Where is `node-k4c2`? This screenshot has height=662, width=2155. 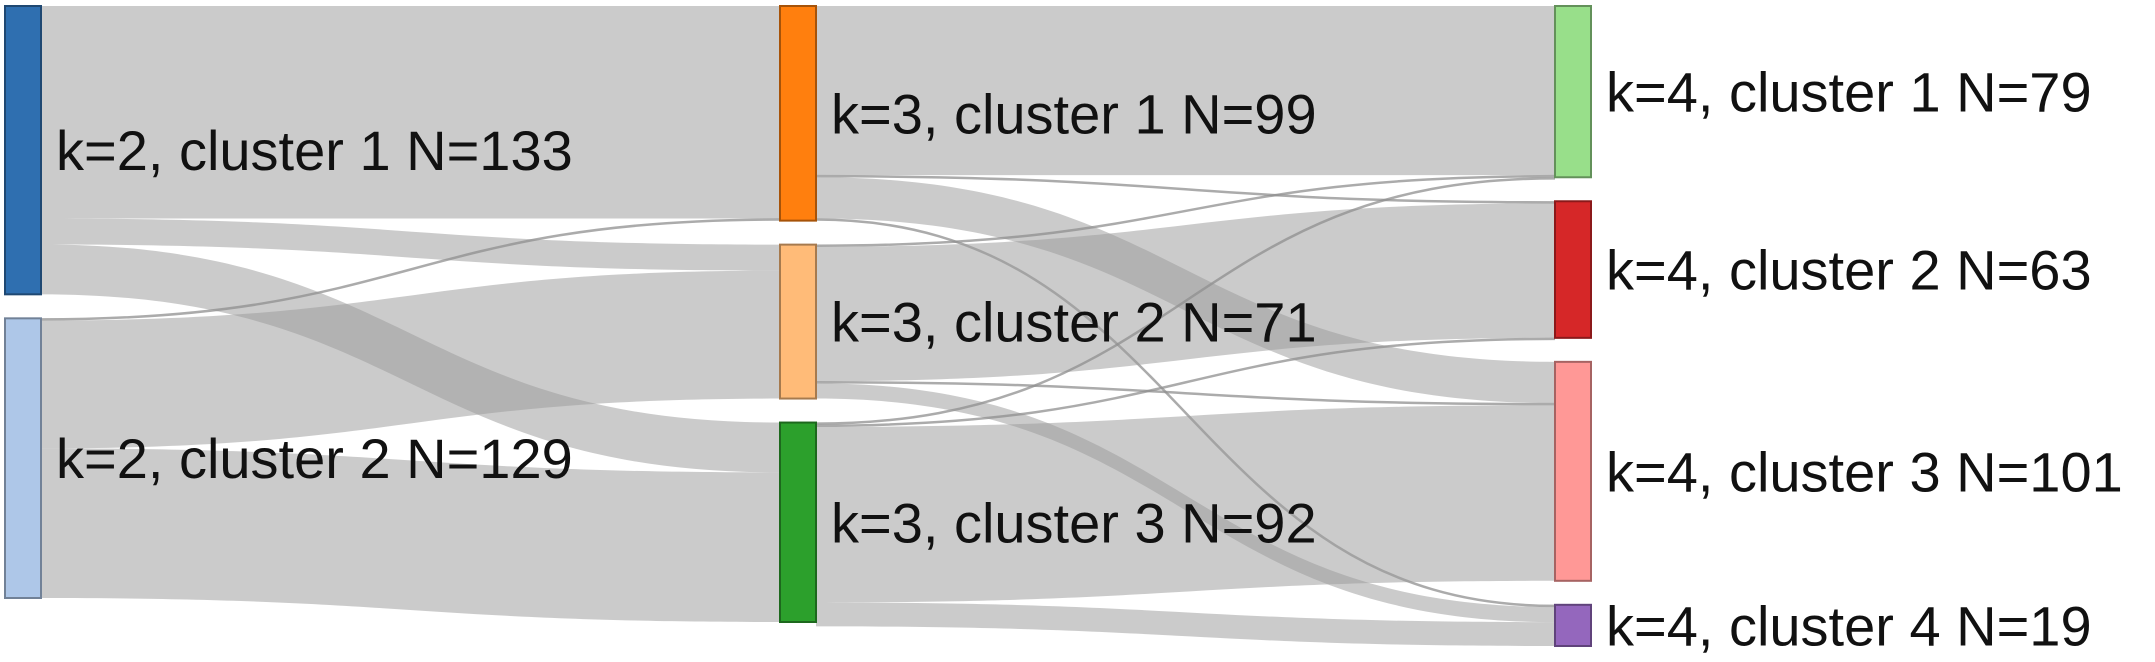 node-k4c2 is located at coordinates (1573, 269).